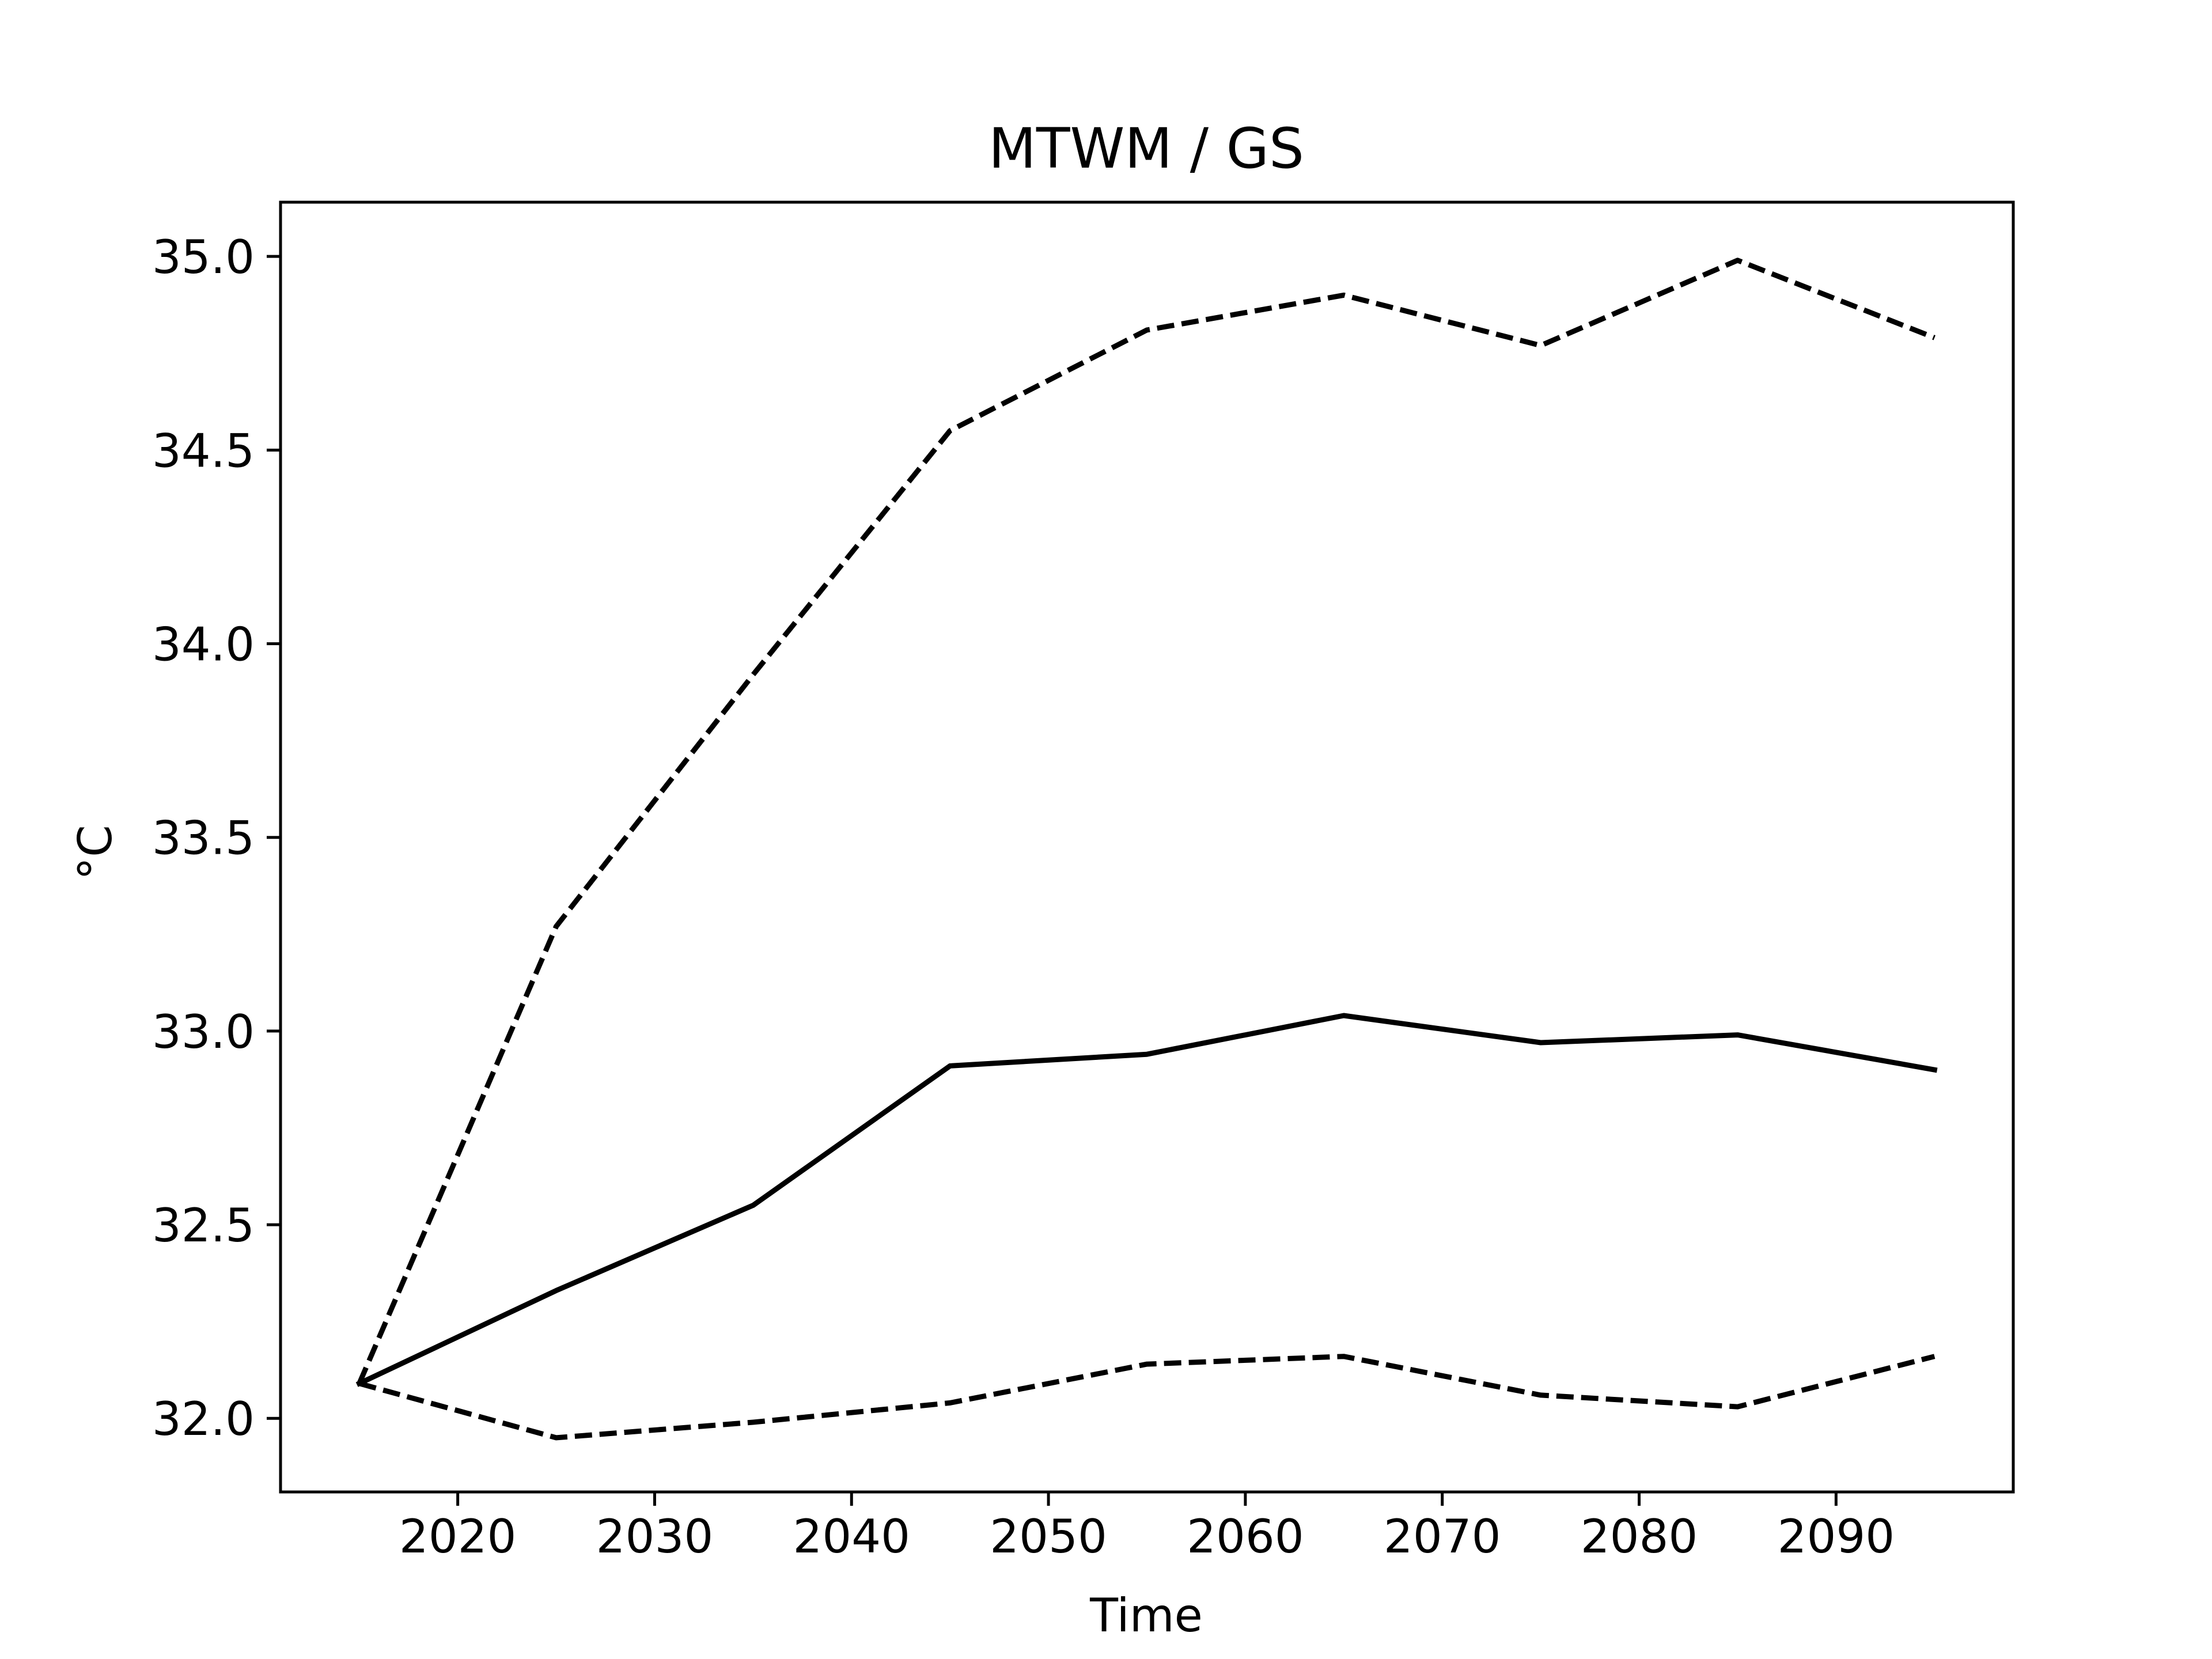  Describe the element at coordinates (203, 257) in the screenshot. I see `y-tick-label-35: 35.0` at that location.